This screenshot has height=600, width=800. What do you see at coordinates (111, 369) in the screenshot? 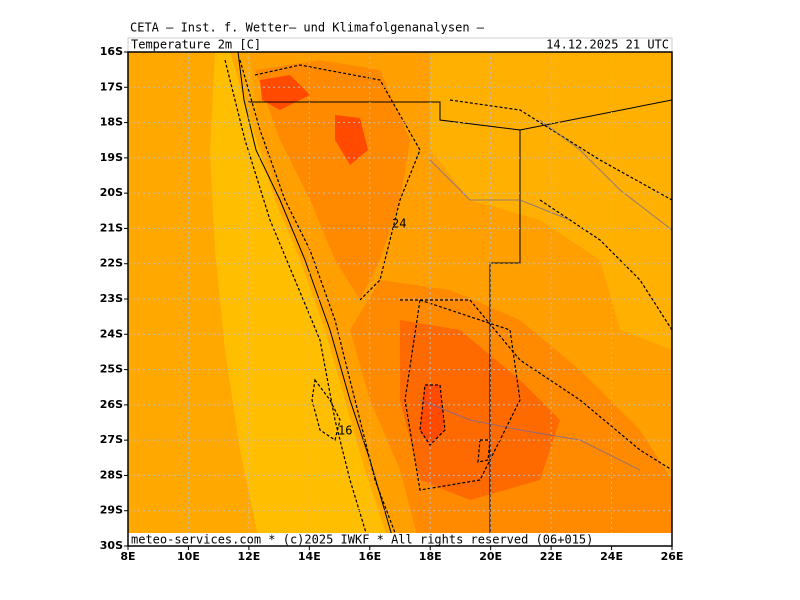
I see `lat-label: 25S` at bounding box center [111, 369].